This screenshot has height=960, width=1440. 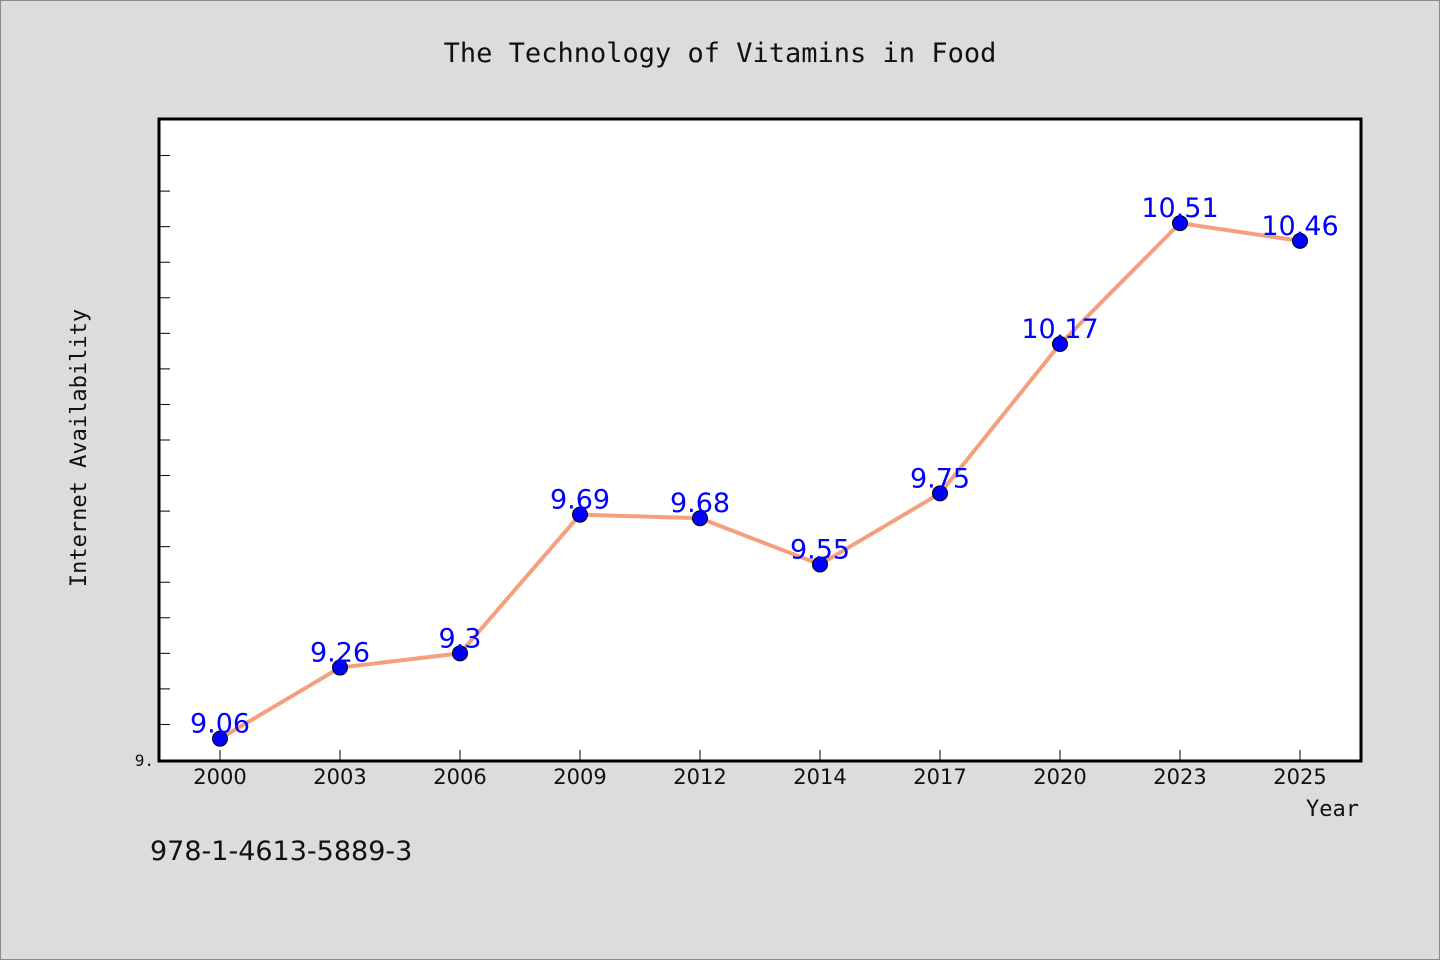 I want to click on x-tick-label: 2023, so click(x=1179, y=777).